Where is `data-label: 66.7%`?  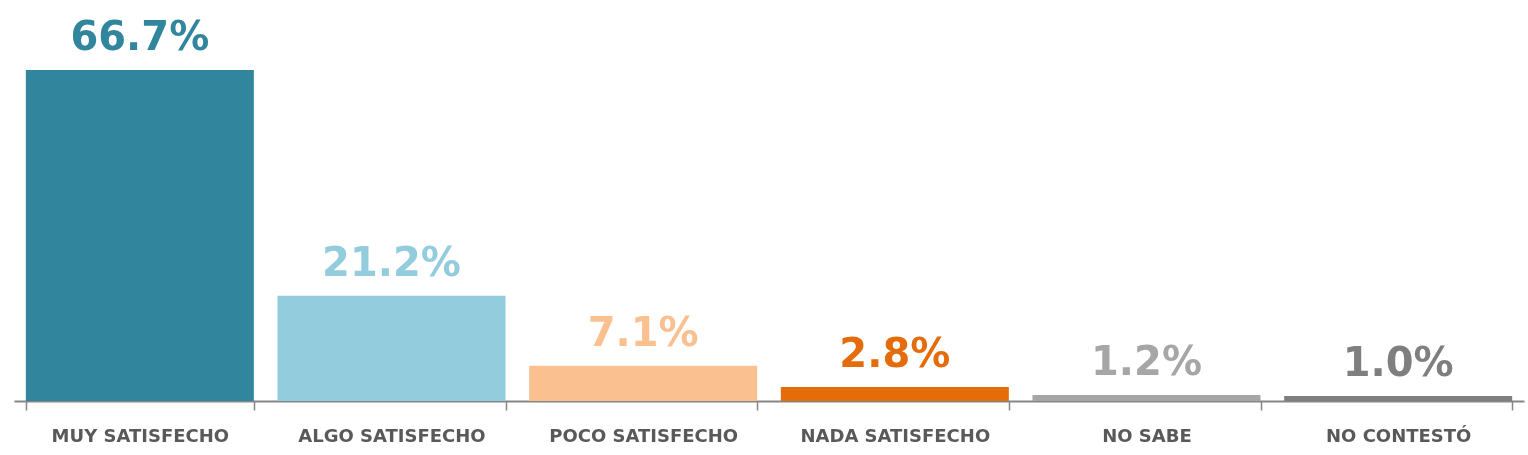 data-label: 66.7% is located at coordinates (140, 36).